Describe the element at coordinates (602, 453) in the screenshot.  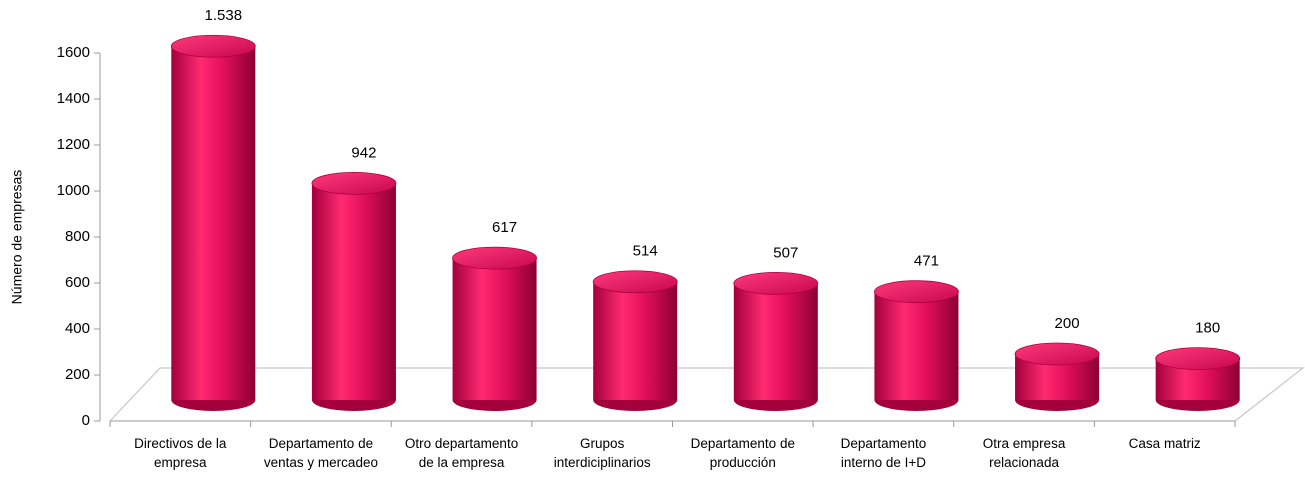
I see `x-tick-label: Grupos interdiciplinarios` at that location.